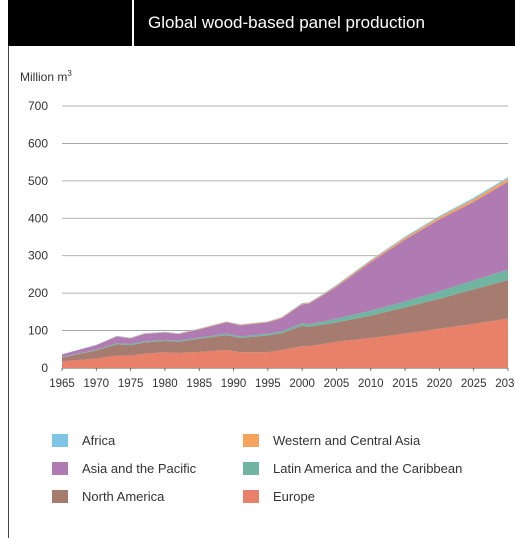 The width and height of the screenshot is (515, 538). I want to click on y-axis-label-superscript: 3, so click(69, 73).